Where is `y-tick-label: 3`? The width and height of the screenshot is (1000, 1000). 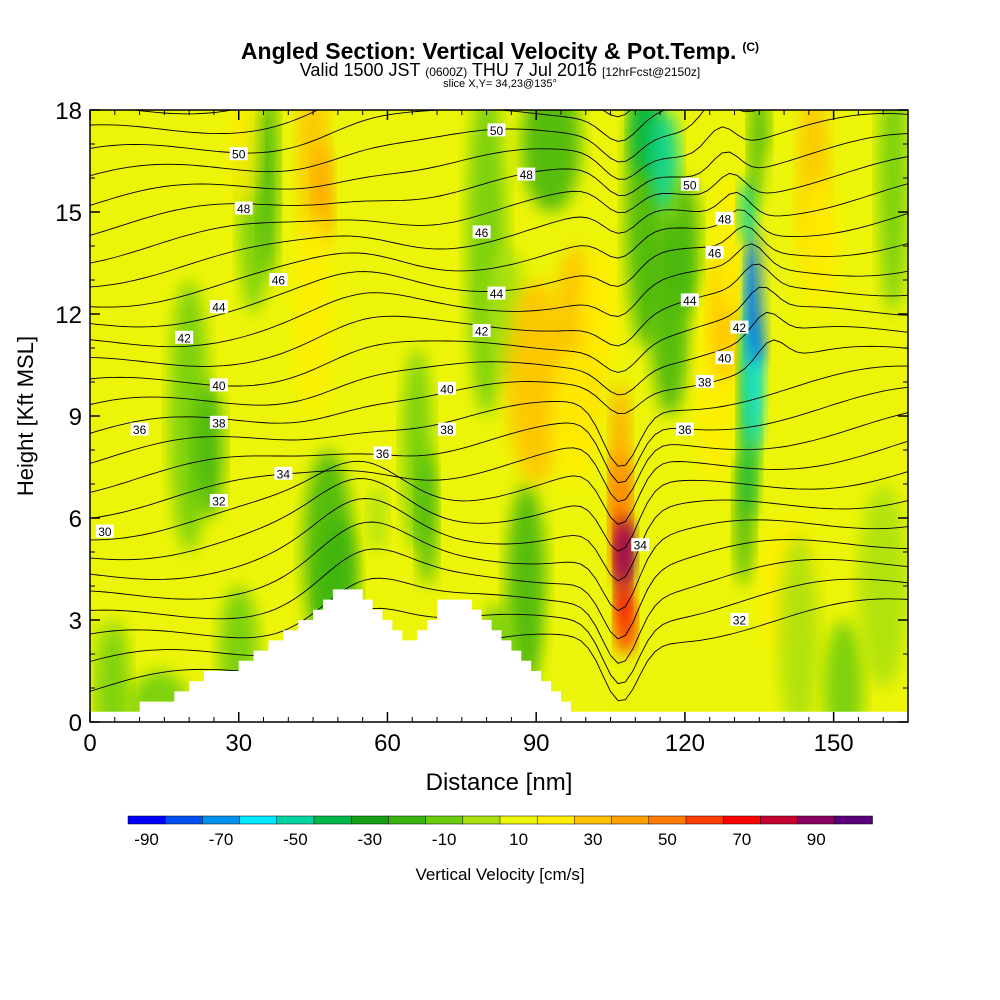 y-tick-label: 3 is located at coordinates (75, 621).